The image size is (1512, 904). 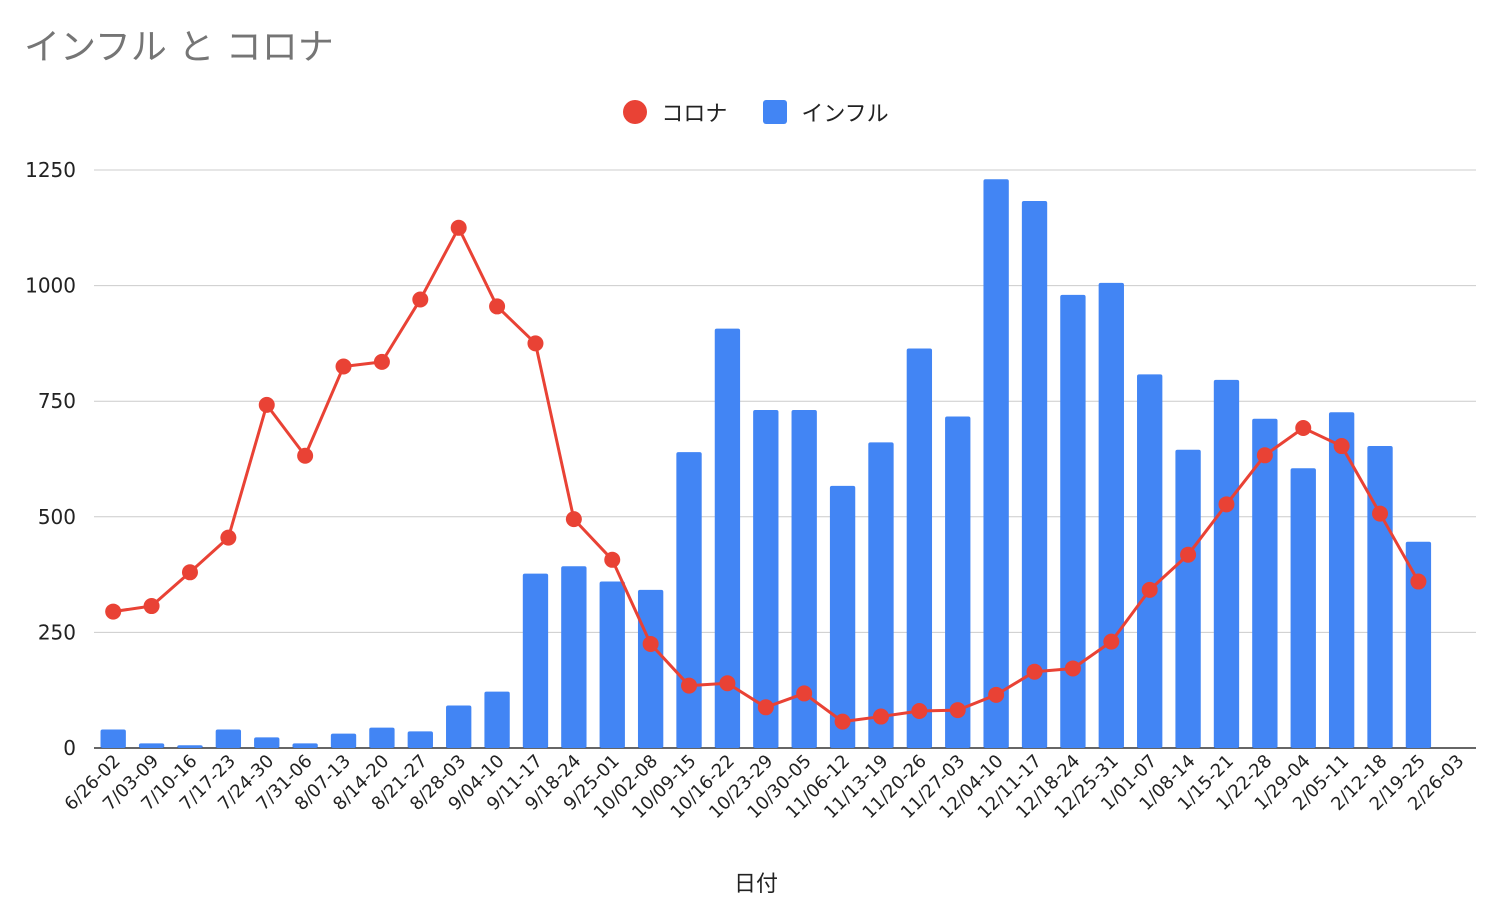 I want to click on y-tick-label: 1000, so click(x=50, y=286).